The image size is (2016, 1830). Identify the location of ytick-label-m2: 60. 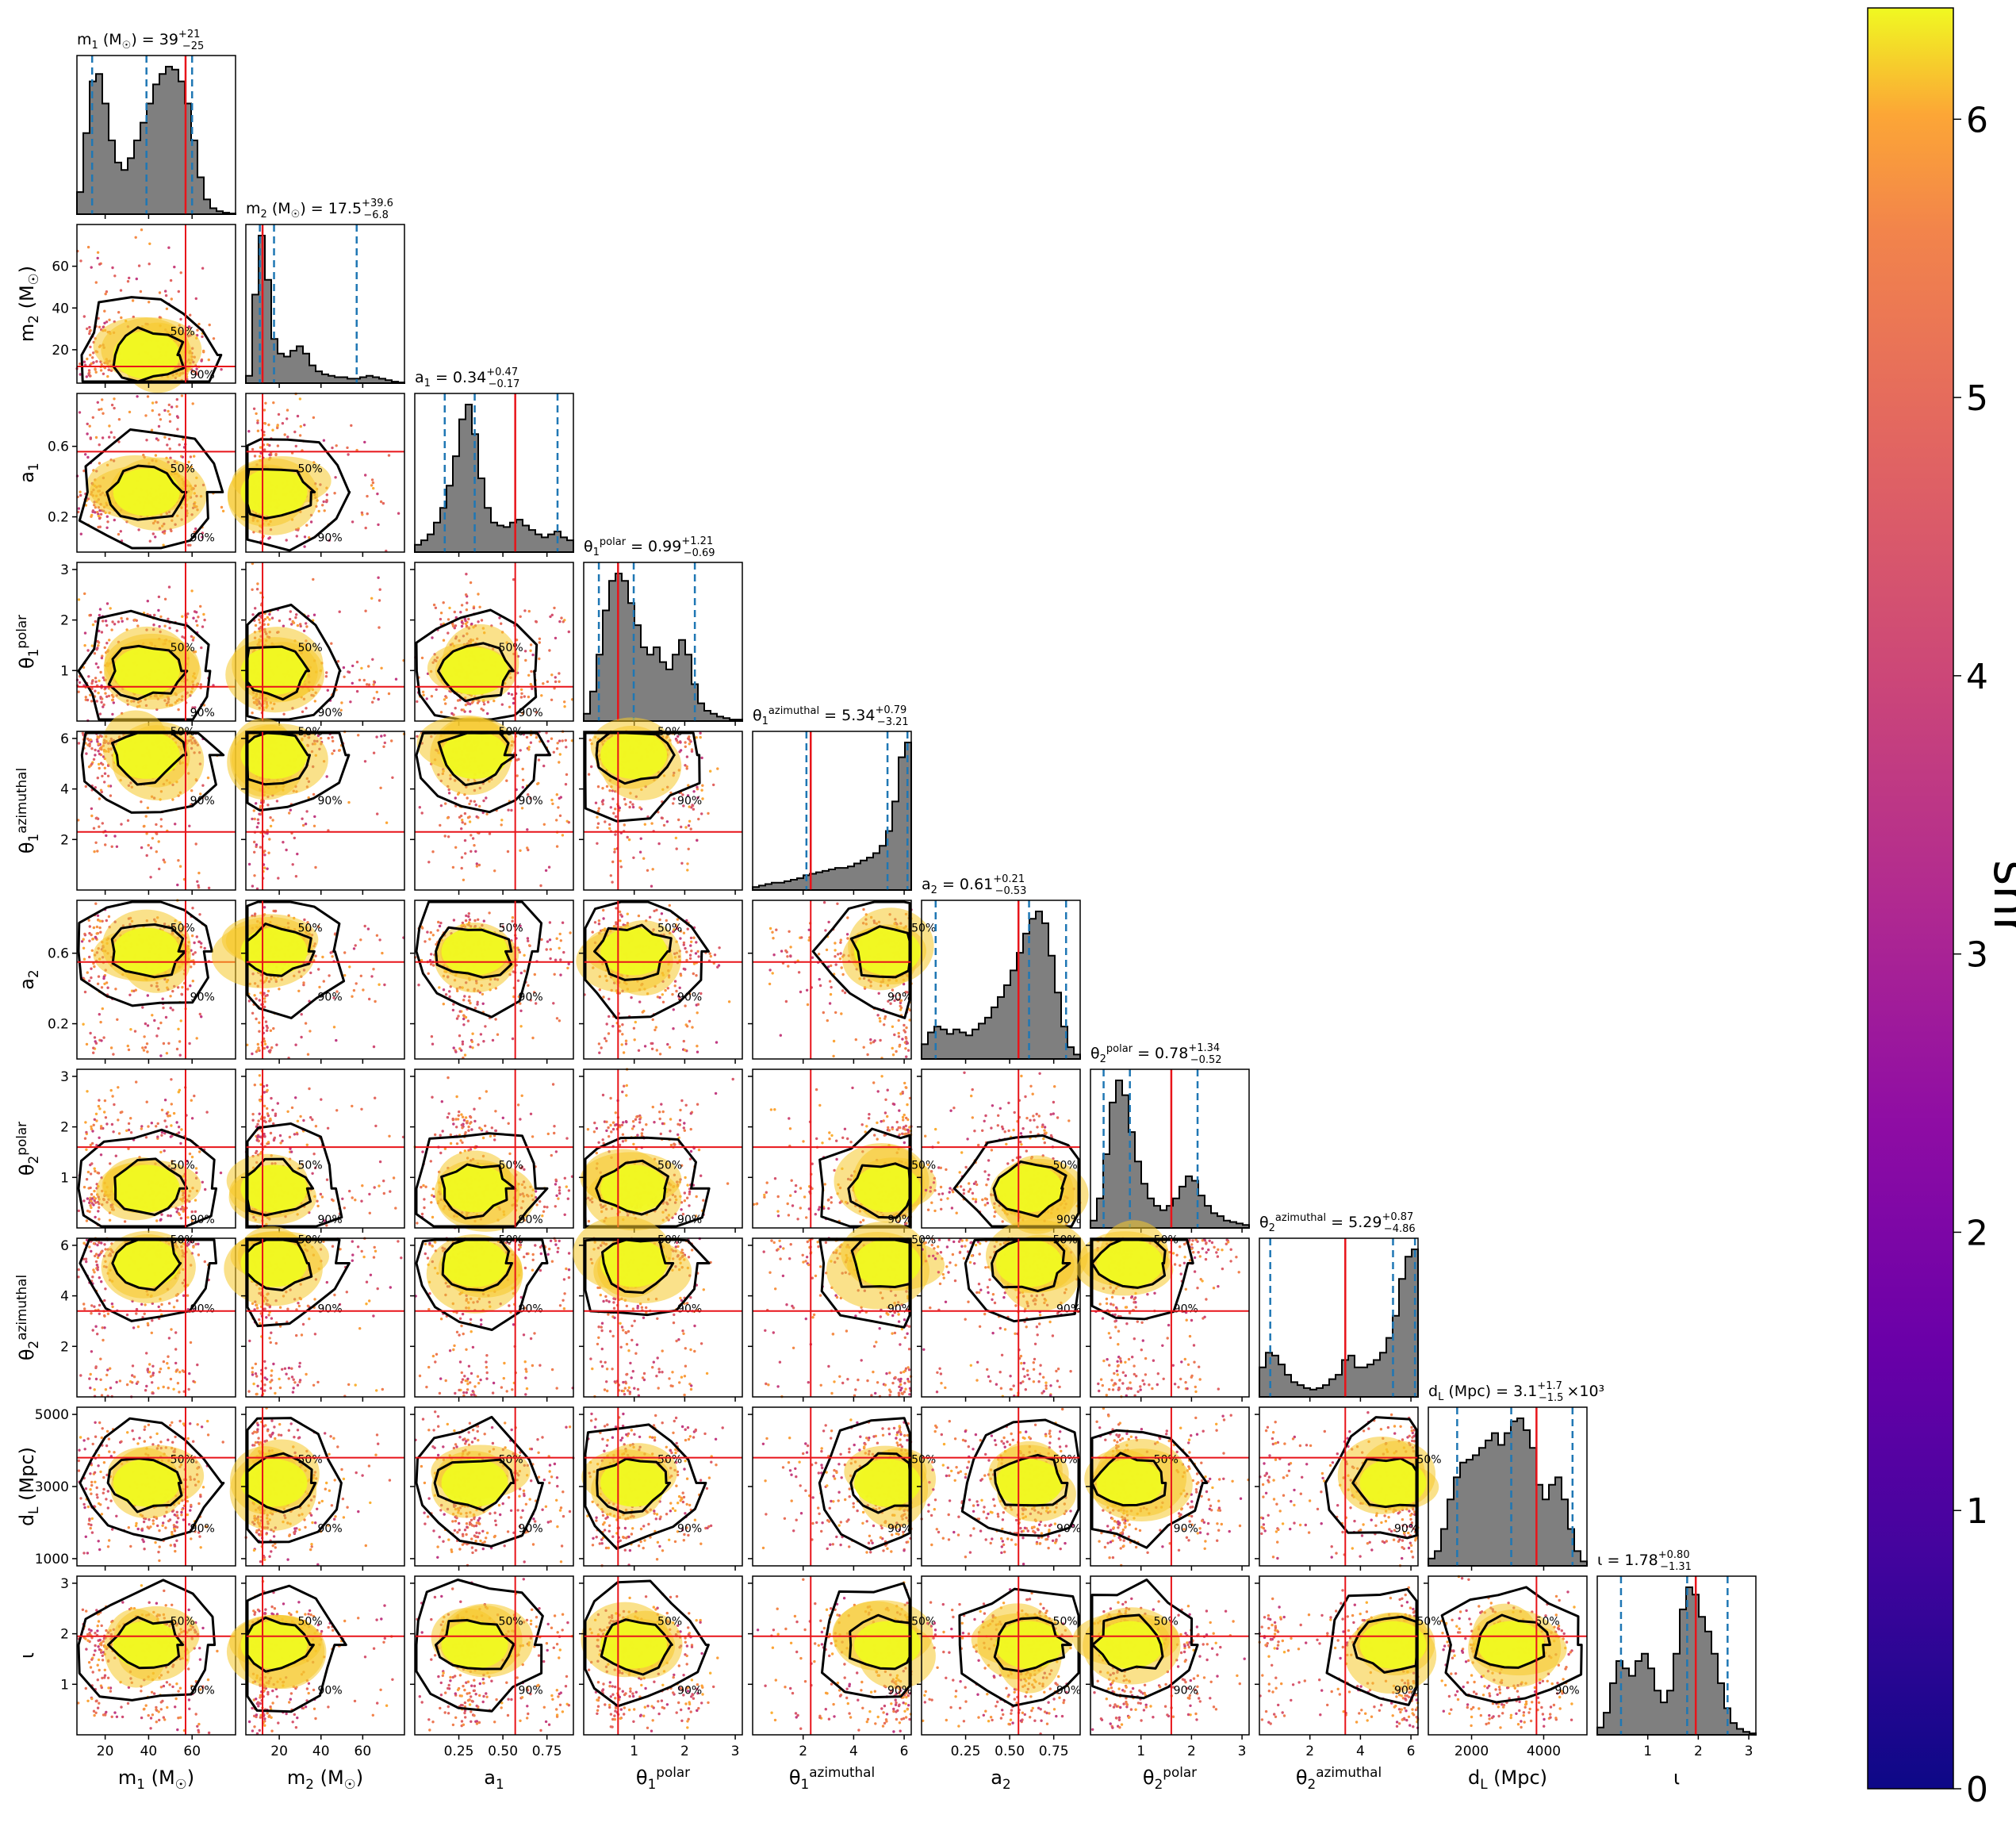
(60, 267).